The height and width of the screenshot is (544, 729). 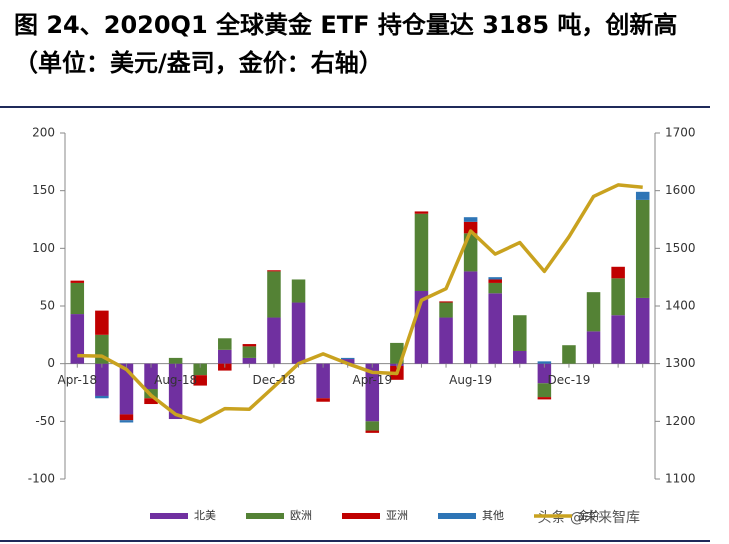 I want to click on x-tick-label: Apr-18, so click(x=77, y=380).